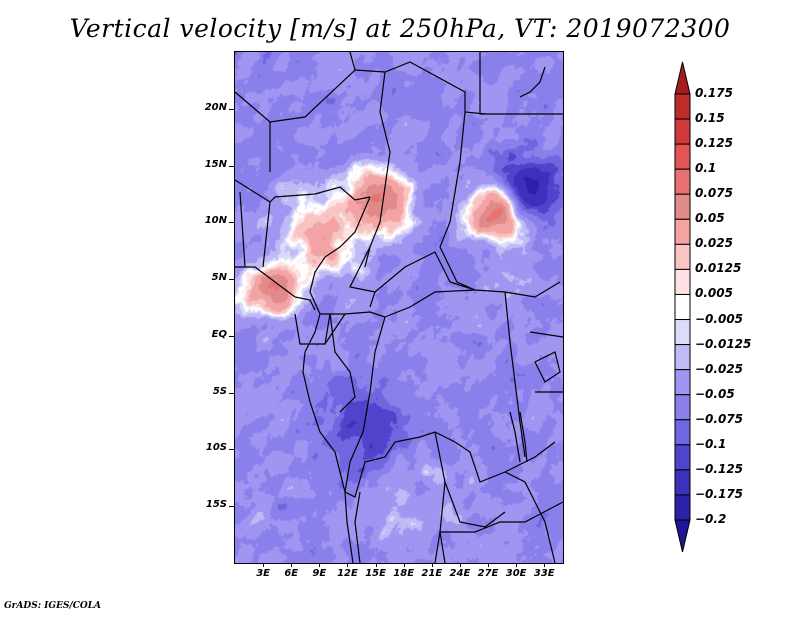 The height and width of the screenshot is (618, 800). Describe the element at coordinates (216, 505) in the screenshot. I see `y-tick-label: 15S` at that location.